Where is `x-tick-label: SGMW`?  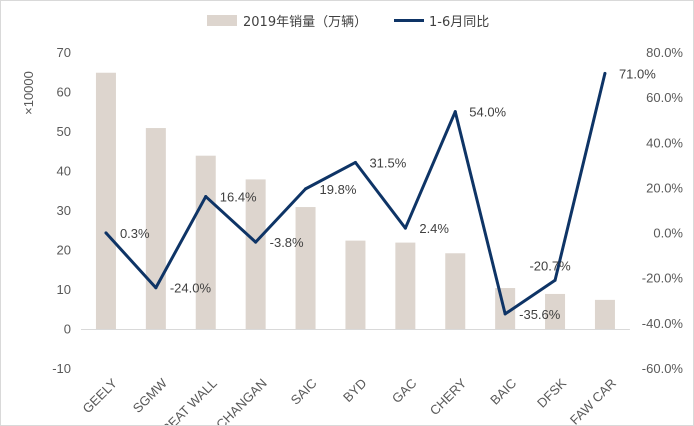 x-tick-label: SGMW is located at coordinates (150, 395).